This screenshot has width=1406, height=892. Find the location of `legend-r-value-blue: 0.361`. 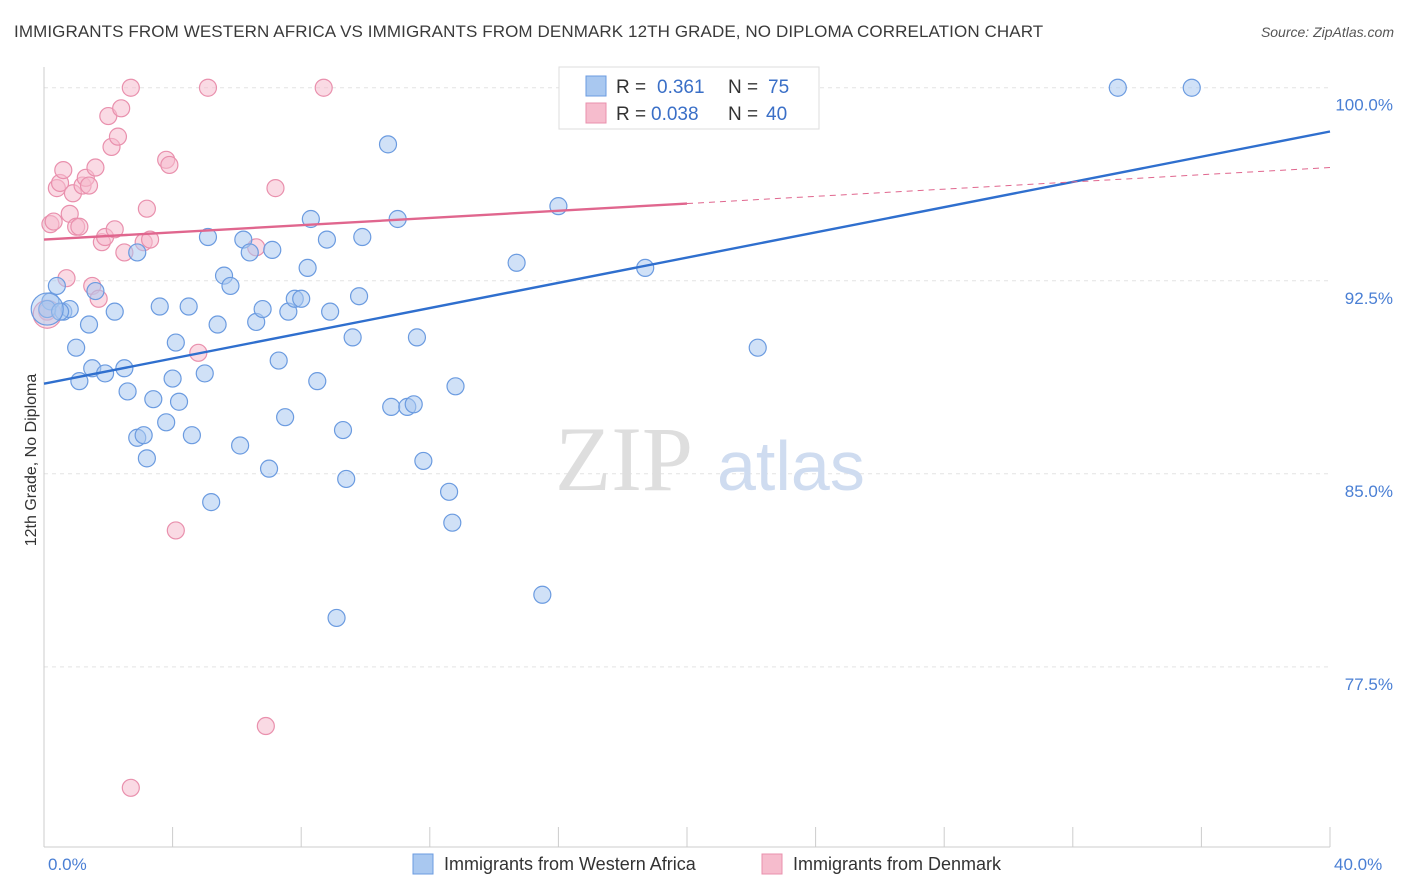

legend-r-value-blue: 0.361 is located at coordinates (681, 87).